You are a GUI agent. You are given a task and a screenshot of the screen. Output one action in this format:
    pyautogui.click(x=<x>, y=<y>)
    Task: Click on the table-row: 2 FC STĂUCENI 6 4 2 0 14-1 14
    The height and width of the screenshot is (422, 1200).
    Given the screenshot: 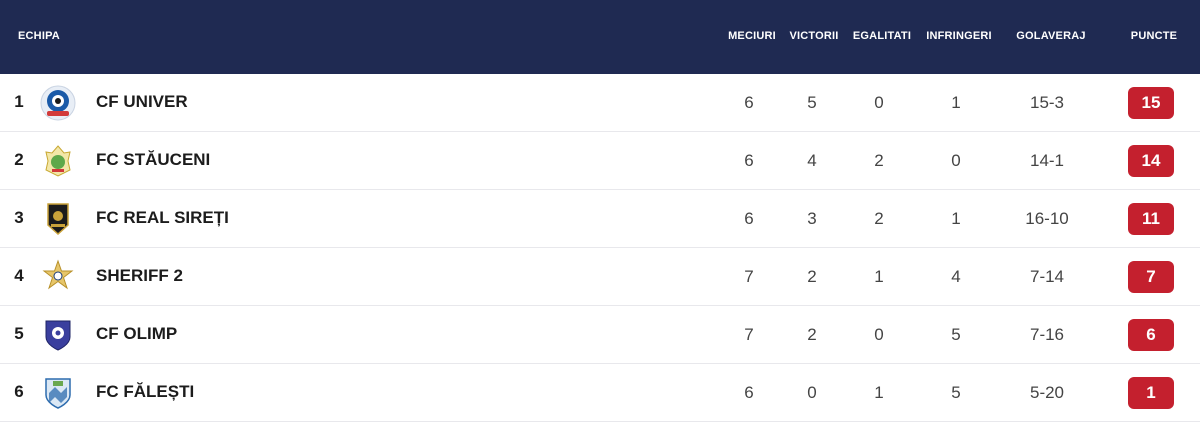 What is the action you would take?
    pyautogui.click(x=600, y=161)
    